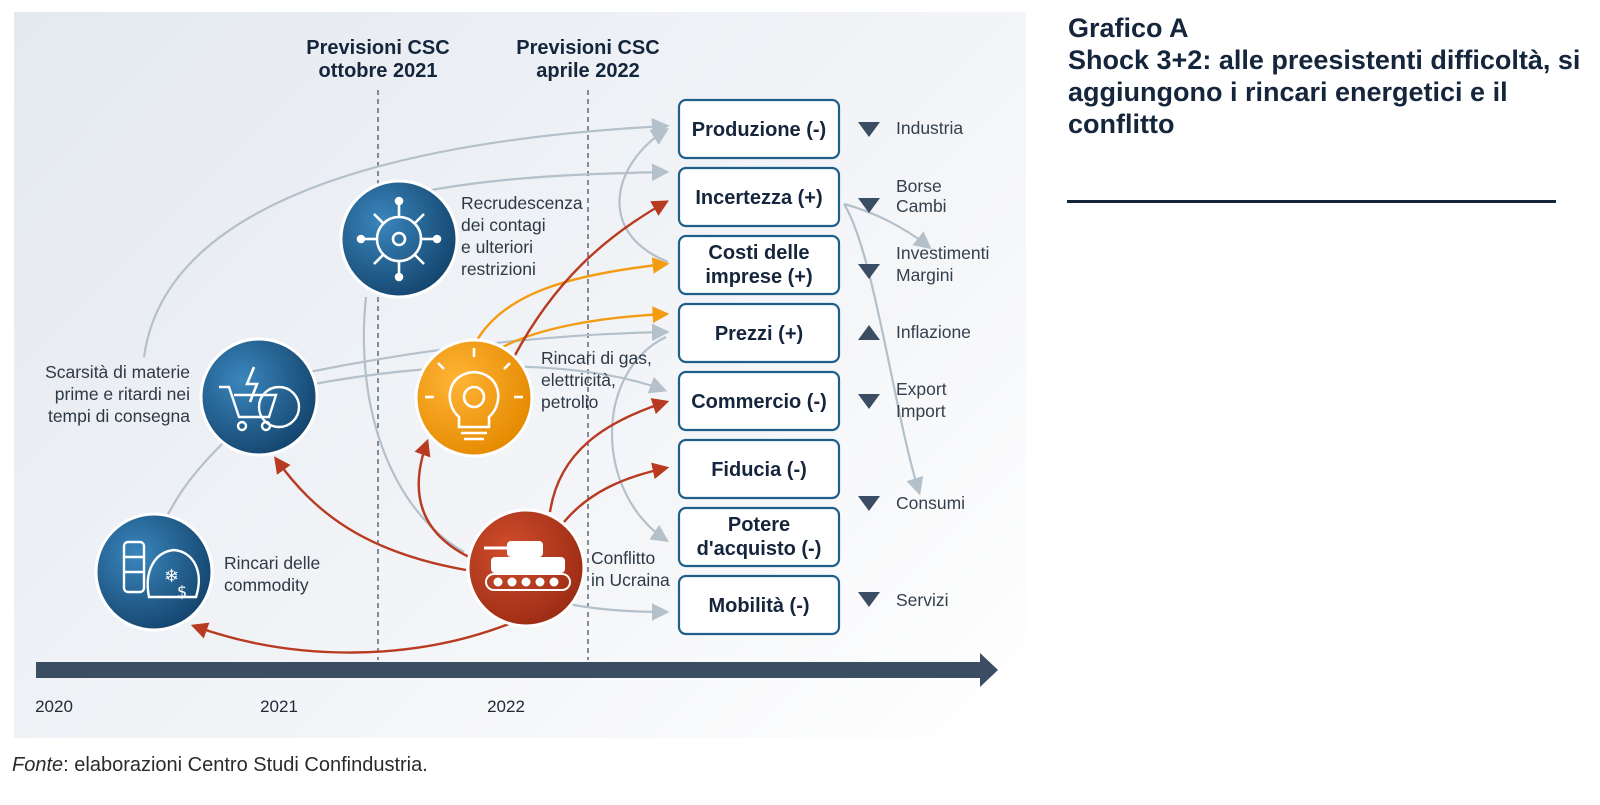  I want to click on connector-war-commercio, so click(609, 455).